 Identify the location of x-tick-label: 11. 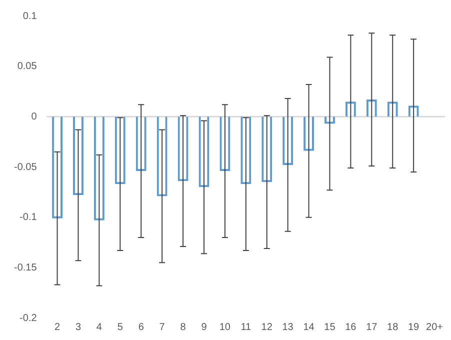
(246, 327).